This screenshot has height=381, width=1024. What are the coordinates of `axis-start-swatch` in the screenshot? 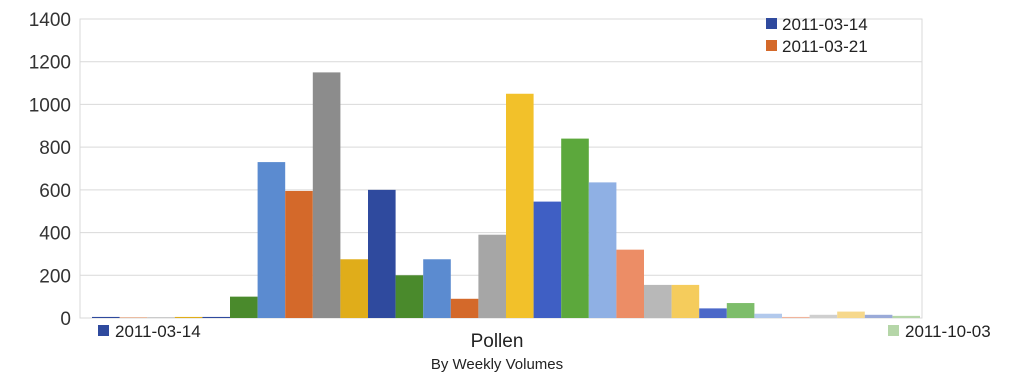 It's located at (103, 330).